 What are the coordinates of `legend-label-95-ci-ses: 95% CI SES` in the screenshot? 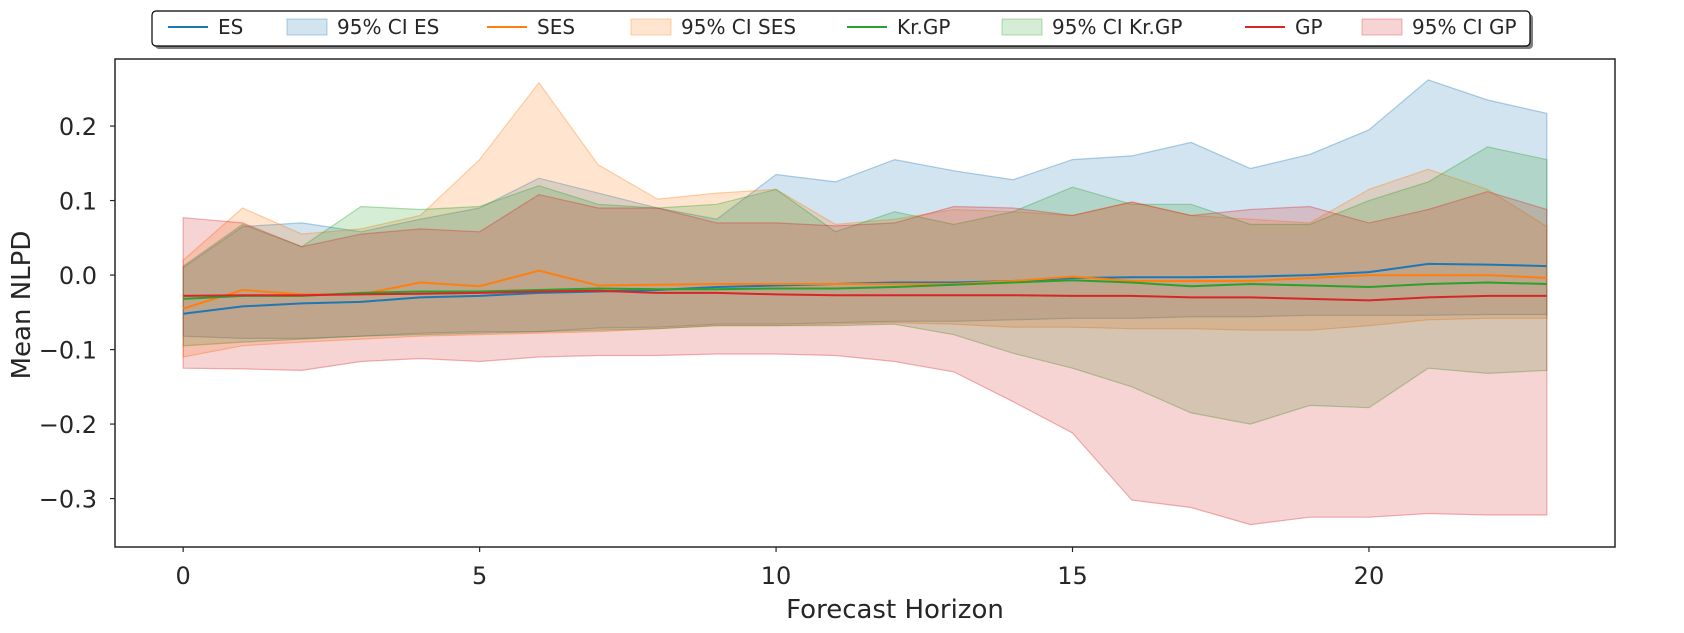 It's located at (738, 27).